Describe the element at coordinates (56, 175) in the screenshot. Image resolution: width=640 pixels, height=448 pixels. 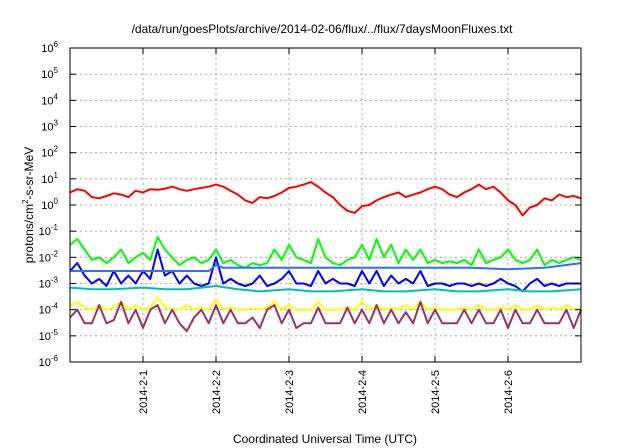
I see `y-tick-label-exp: 1` at that location.